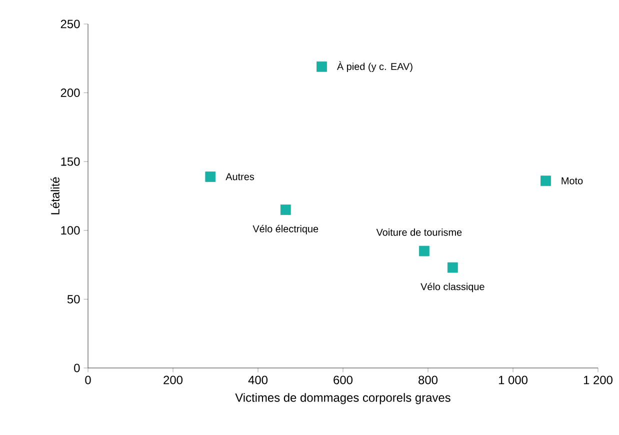  Describe the element at coordinates (513, 380) in the screenshot. I see `x-tick-label: 1 000` at that location.